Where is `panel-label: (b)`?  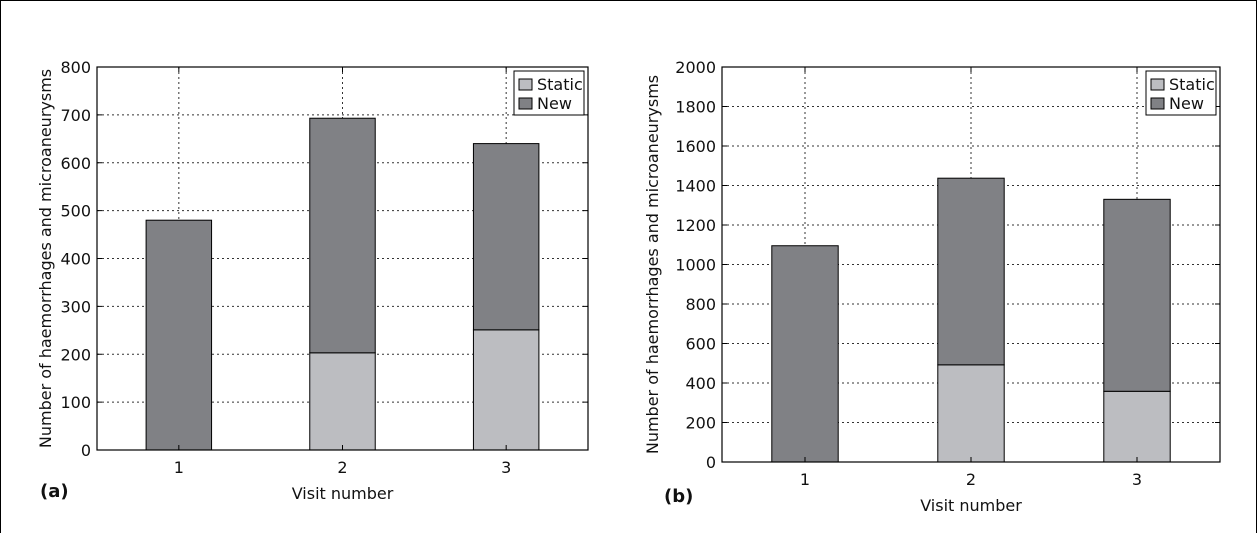
panel-label: (b) is located at coordinates (678, 496).